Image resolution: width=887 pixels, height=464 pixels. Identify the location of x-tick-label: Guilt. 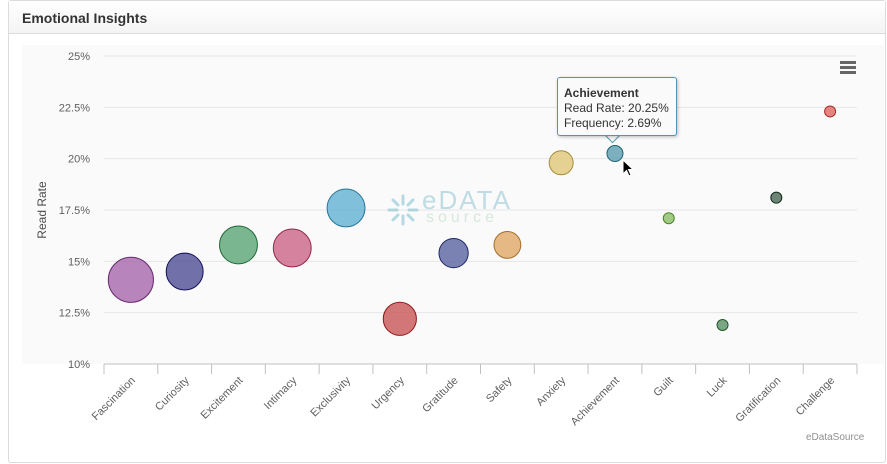
(663, 387).